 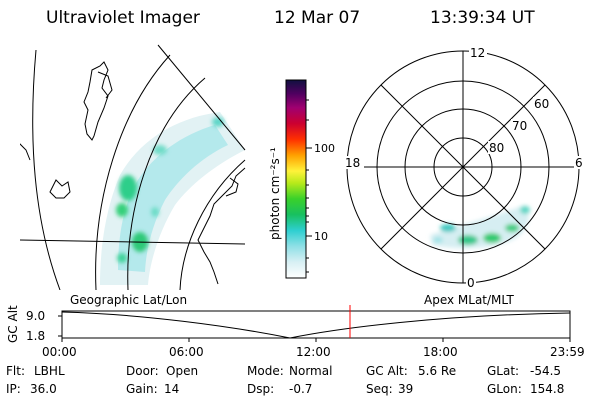 I want to click on mlt-label-0: 0, so click(x=471, y=283).